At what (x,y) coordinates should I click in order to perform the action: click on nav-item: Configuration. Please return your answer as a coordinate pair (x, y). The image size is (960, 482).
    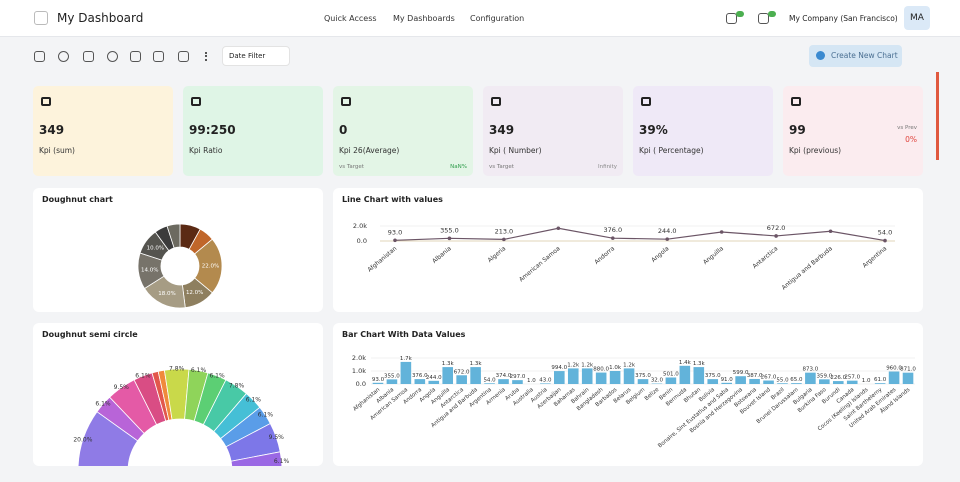
    Looking at the image, I should click on (497, 18).